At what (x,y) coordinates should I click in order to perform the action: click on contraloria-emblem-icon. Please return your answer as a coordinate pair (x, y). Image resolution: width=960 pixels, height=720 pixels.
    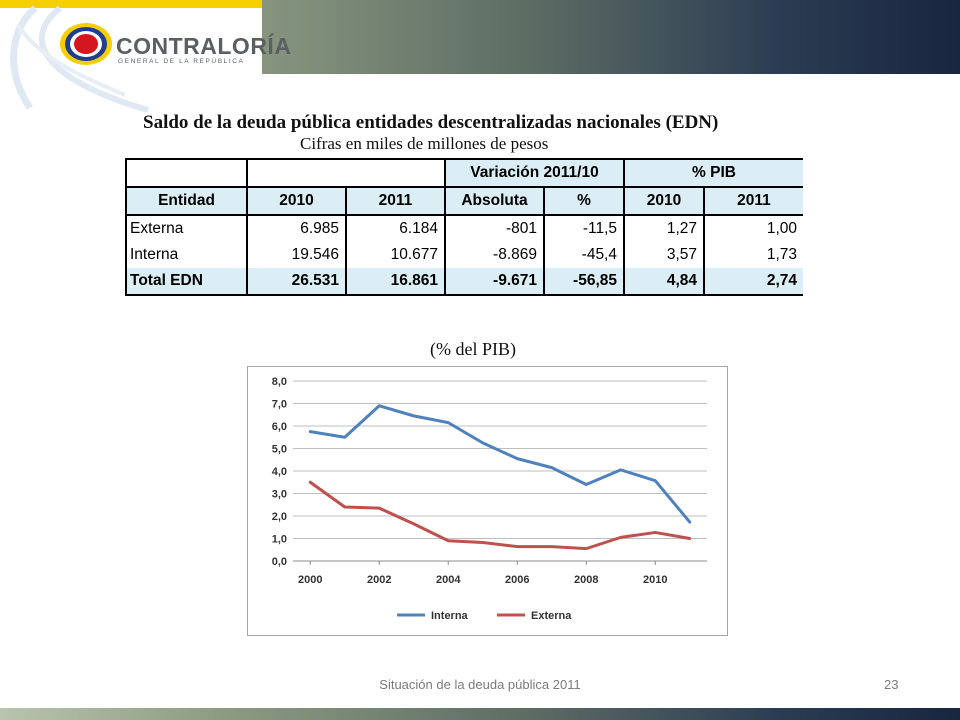
    Looking at the image, I should click on (86, 44).